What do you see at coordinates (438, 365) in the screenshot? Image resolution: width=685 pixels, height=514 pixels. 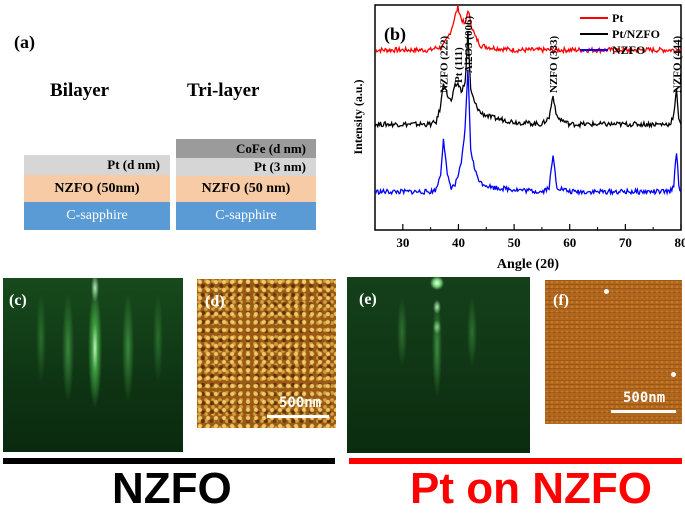 I see `rheed-image-pt-on-nzfo: (e)` at bounding box center [438, 365].